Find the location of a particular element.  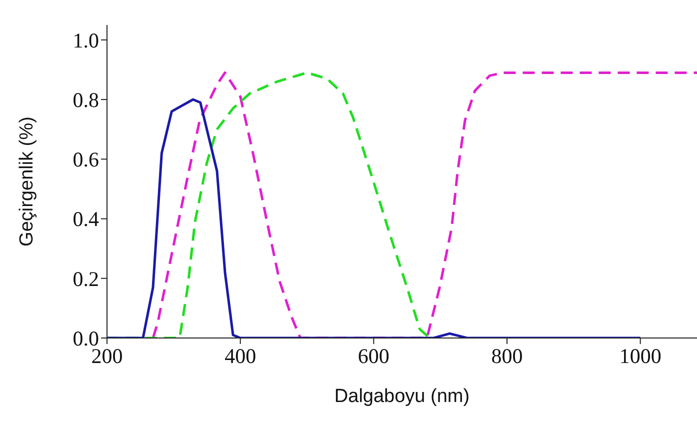

x-tick-label: 600 is located at coordinates (374, 356).